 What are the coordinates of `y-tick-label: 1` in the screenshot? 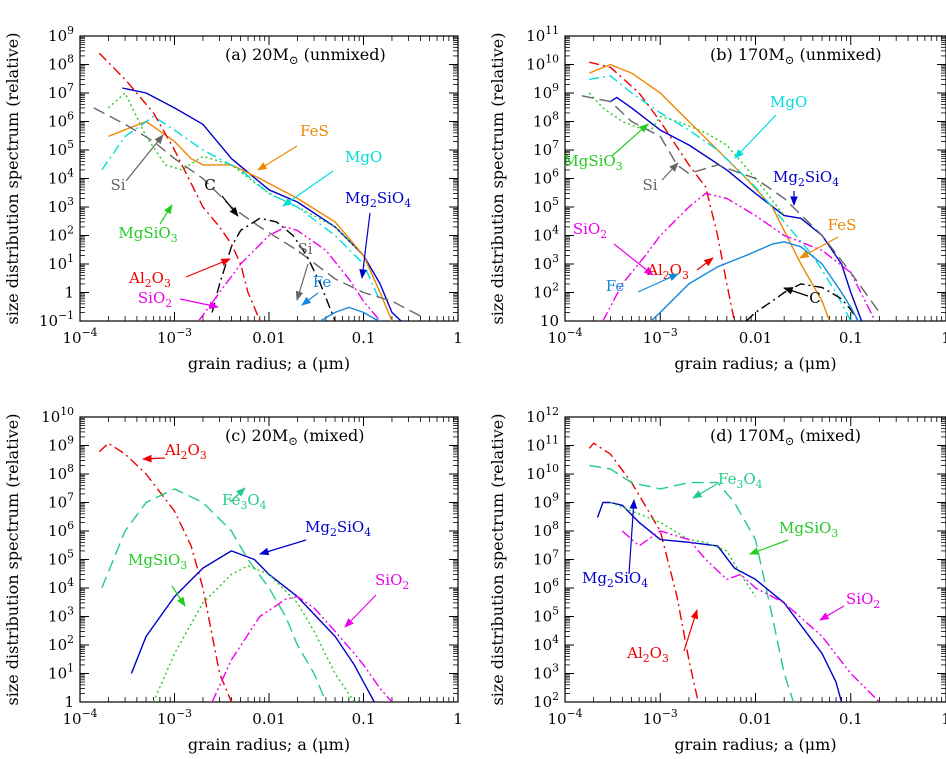 It's located at (69, 293).